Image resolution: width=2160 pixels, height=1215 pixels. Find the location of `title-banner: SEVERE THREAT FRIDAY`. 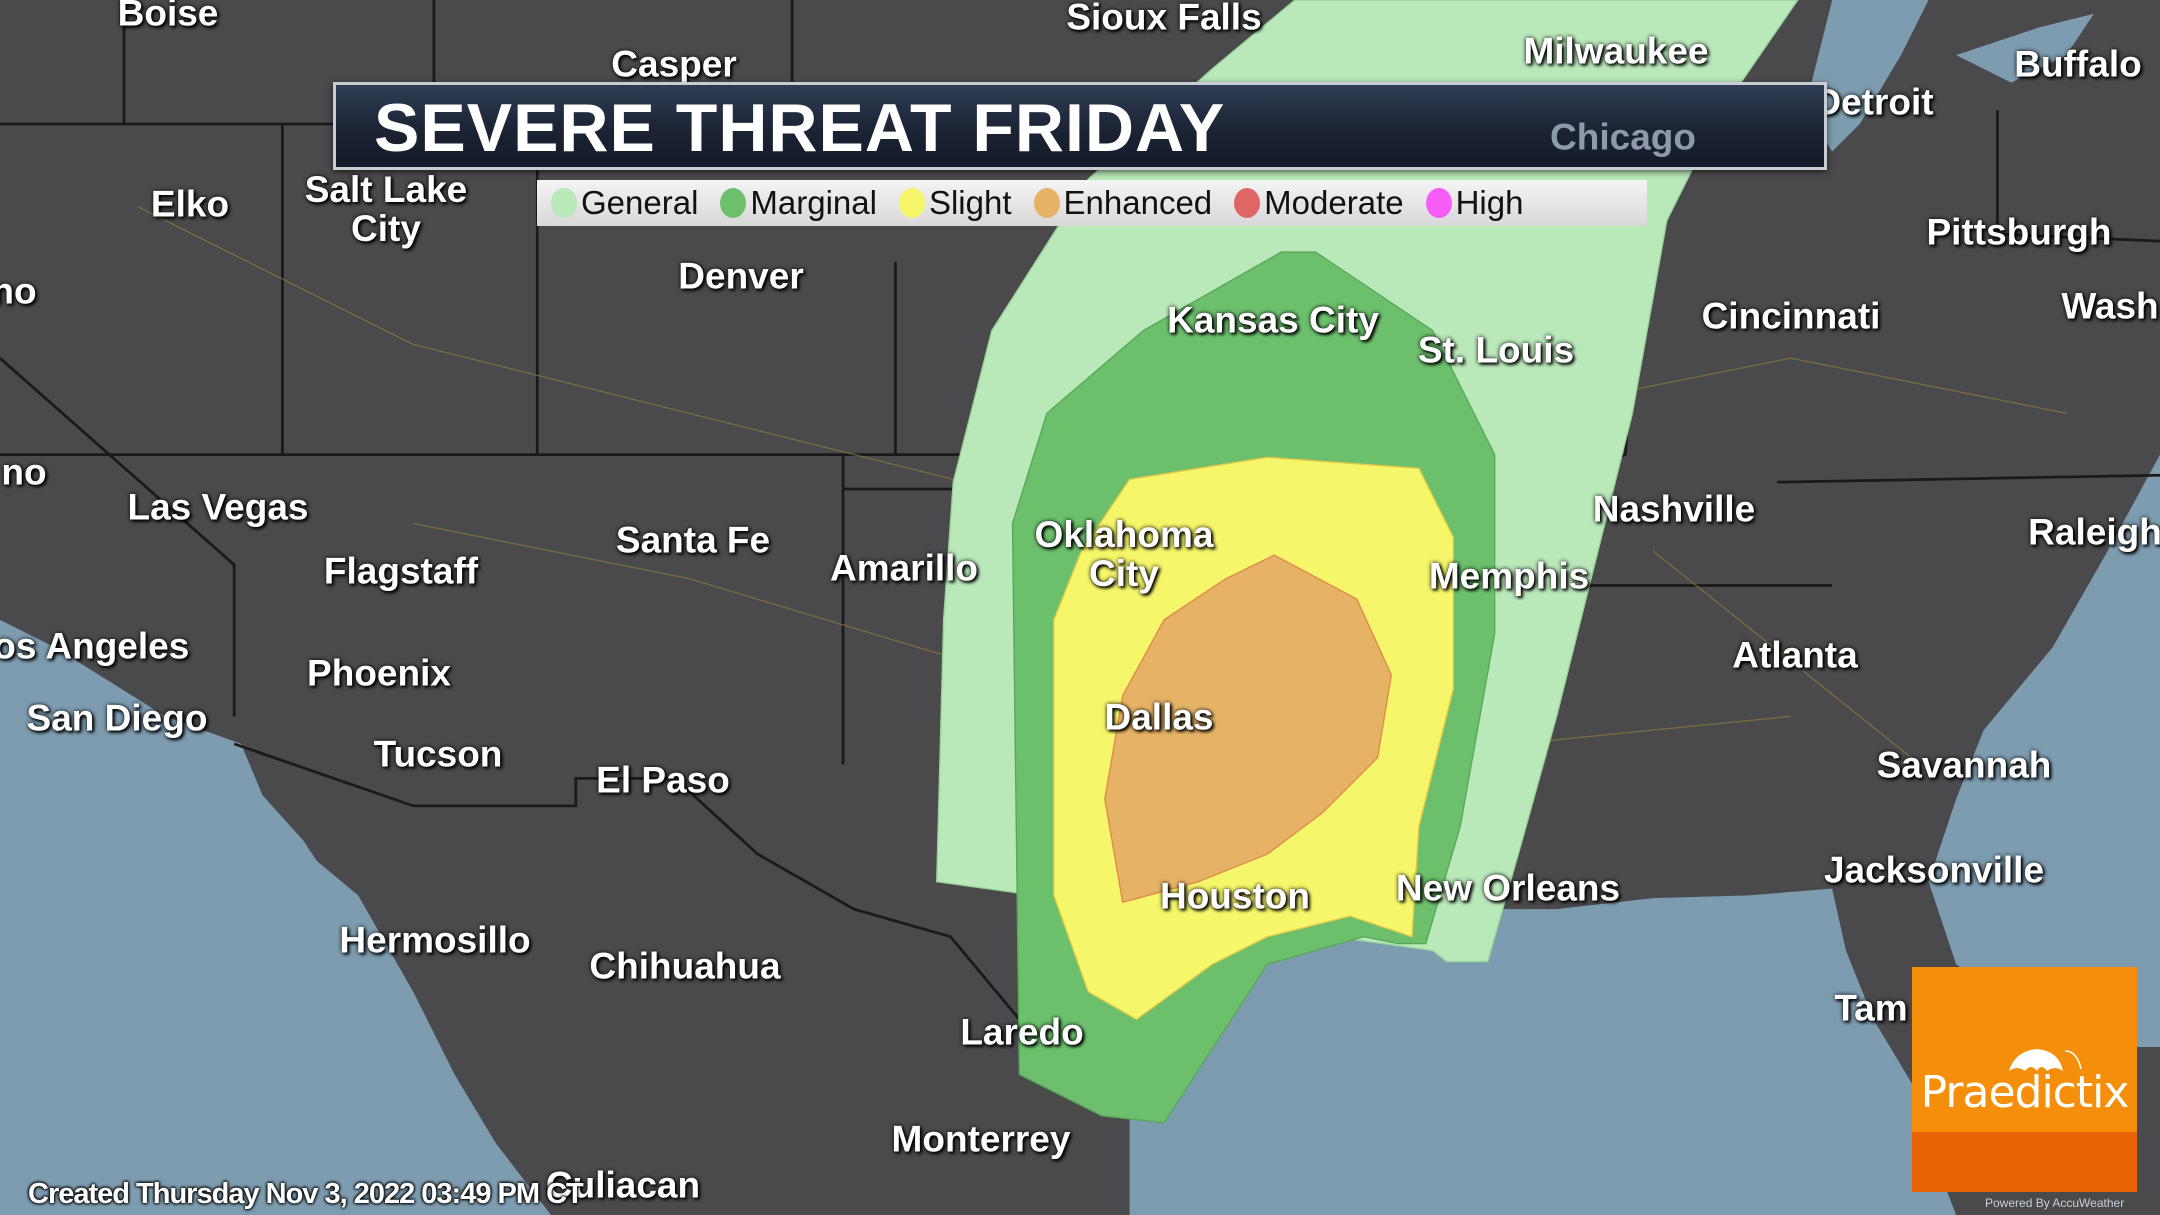

title-banner: SEVERE THREAT FRIDAY is located at coordinates (1080, 126).